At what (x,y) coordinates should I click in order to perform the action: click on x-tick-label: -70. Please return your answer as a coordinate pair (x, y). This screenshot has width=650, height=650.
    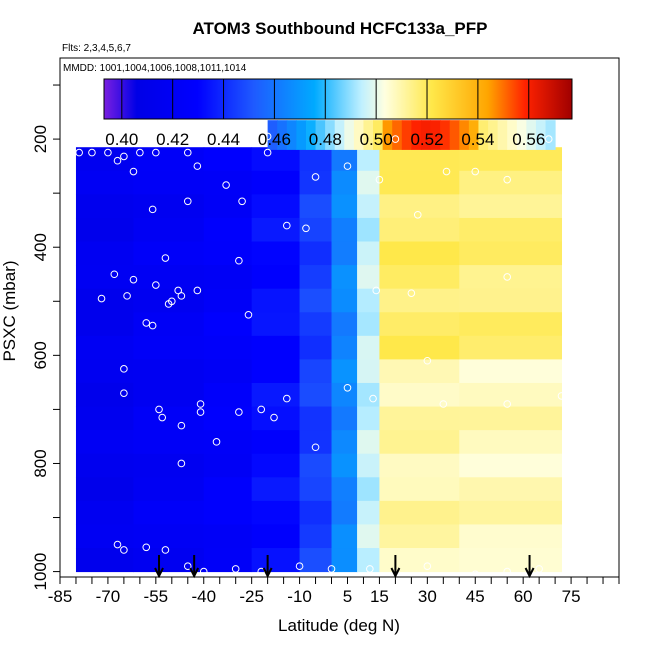
    Looking at the image, I should click on (108, 596).